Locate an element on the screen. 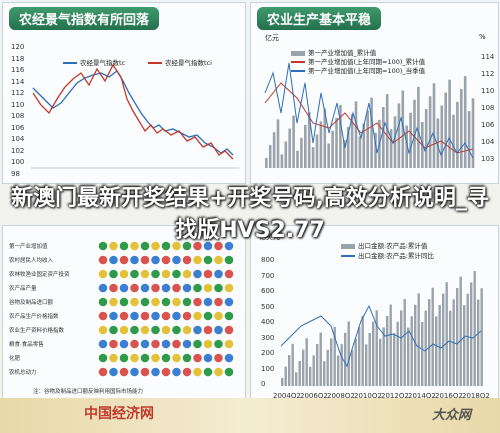 The image size is (500, 433). legend-item: 第一产业增加值(上年同期=100)_当季值 is located at coordinates (358, 70).